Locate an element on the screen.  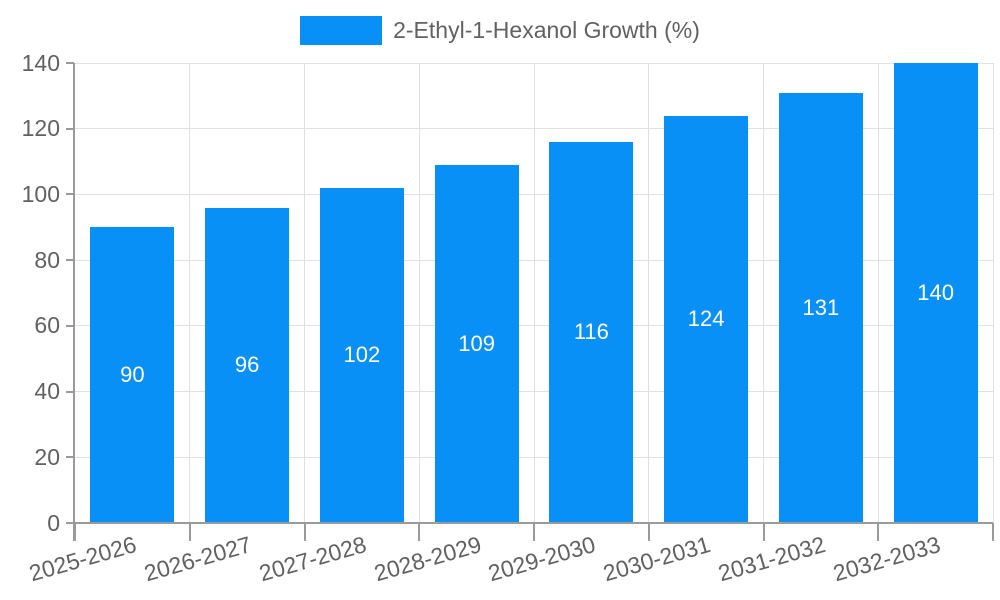
x-axis-line is located at coordinates (533, 523).